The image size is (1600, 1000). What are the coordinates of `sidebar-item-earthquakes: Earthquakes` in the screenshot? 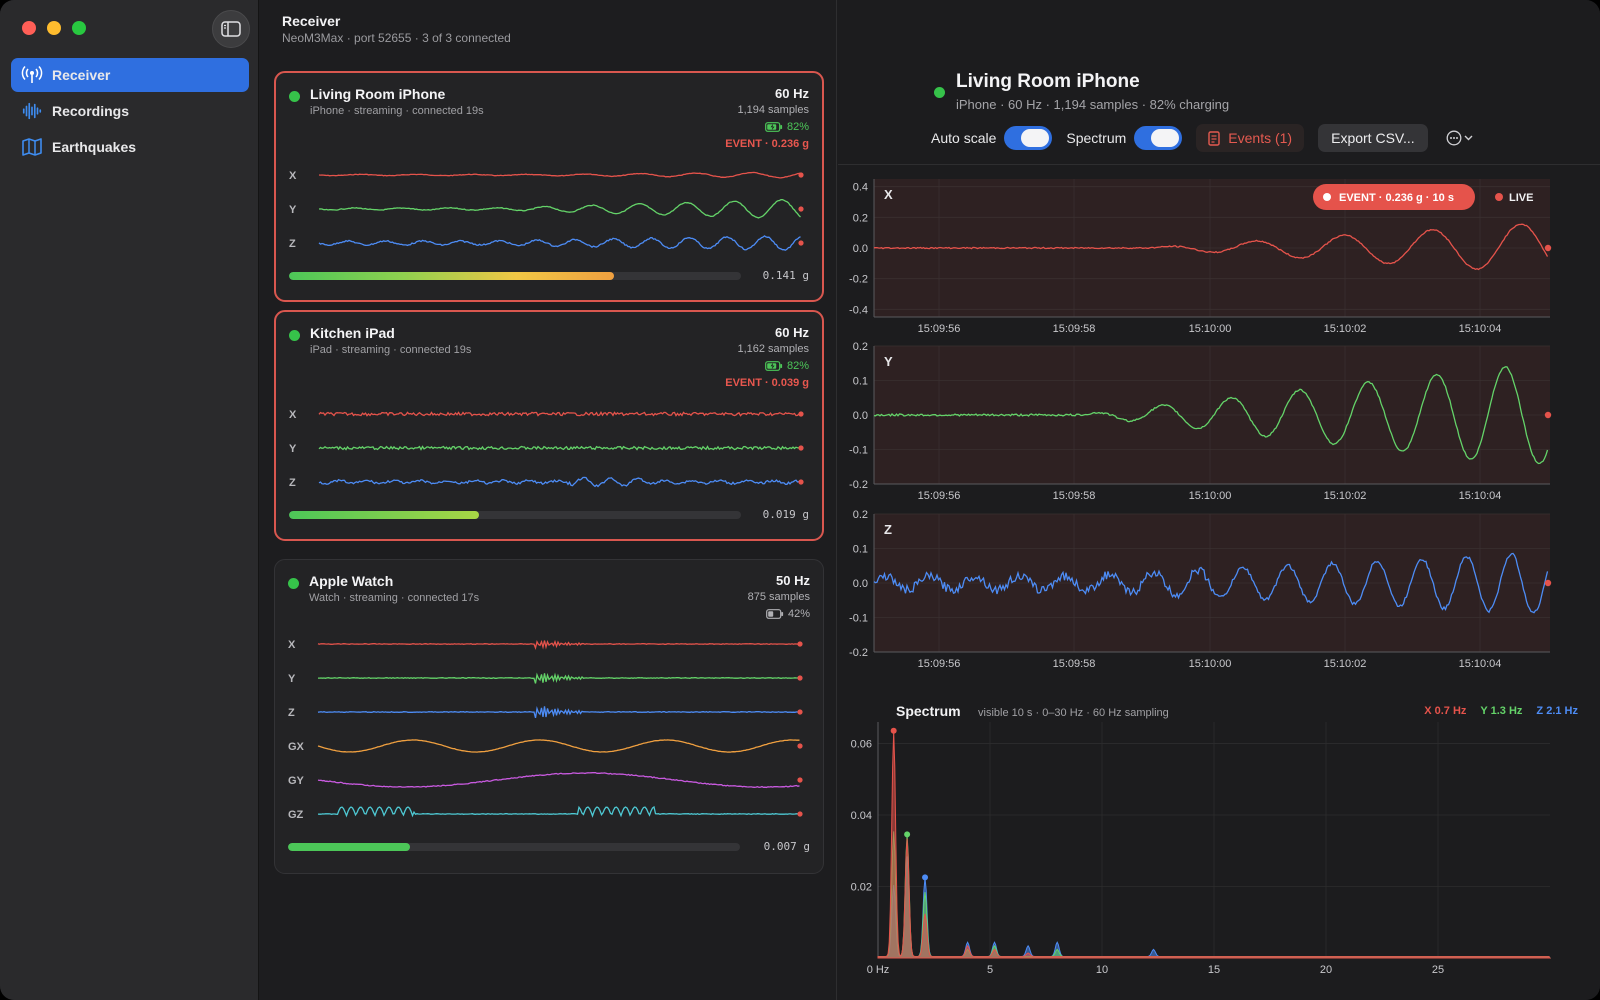 It's located at (130, 147).